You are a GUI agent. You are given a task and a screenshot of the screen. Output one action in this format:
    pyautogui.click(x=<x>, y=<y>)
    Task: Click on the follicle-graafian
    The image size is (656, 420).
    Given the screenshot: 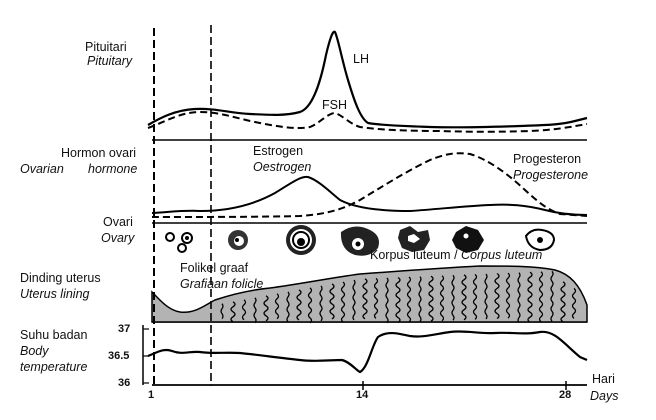 What is the action you would take?
    pyautogui.click(x=301, y=240)
    